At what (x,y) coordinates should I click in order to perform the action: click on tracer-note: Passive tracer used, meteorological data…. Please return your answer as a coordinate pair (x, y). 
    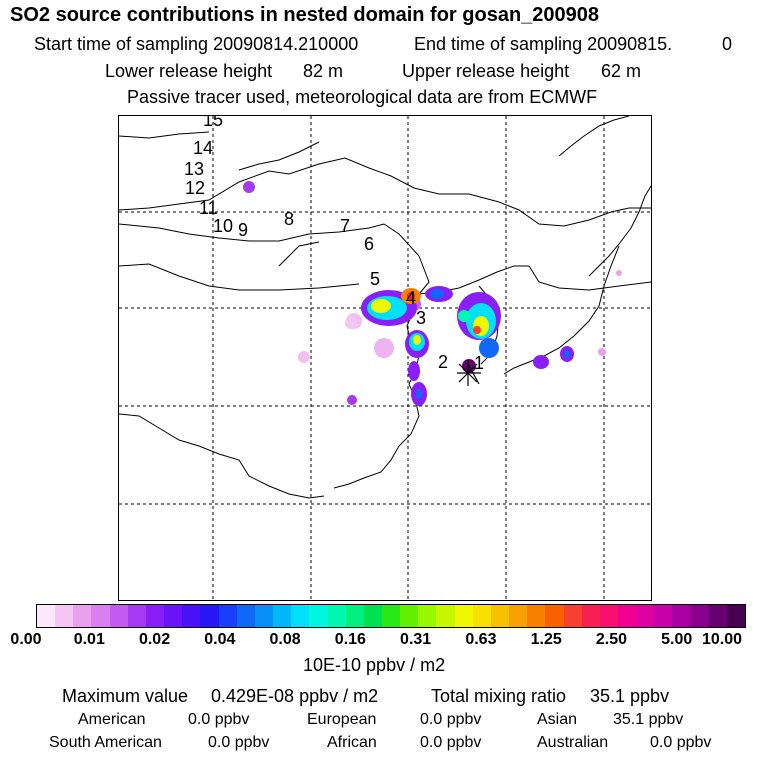
    Looking at the image, I should click on (362, 97).